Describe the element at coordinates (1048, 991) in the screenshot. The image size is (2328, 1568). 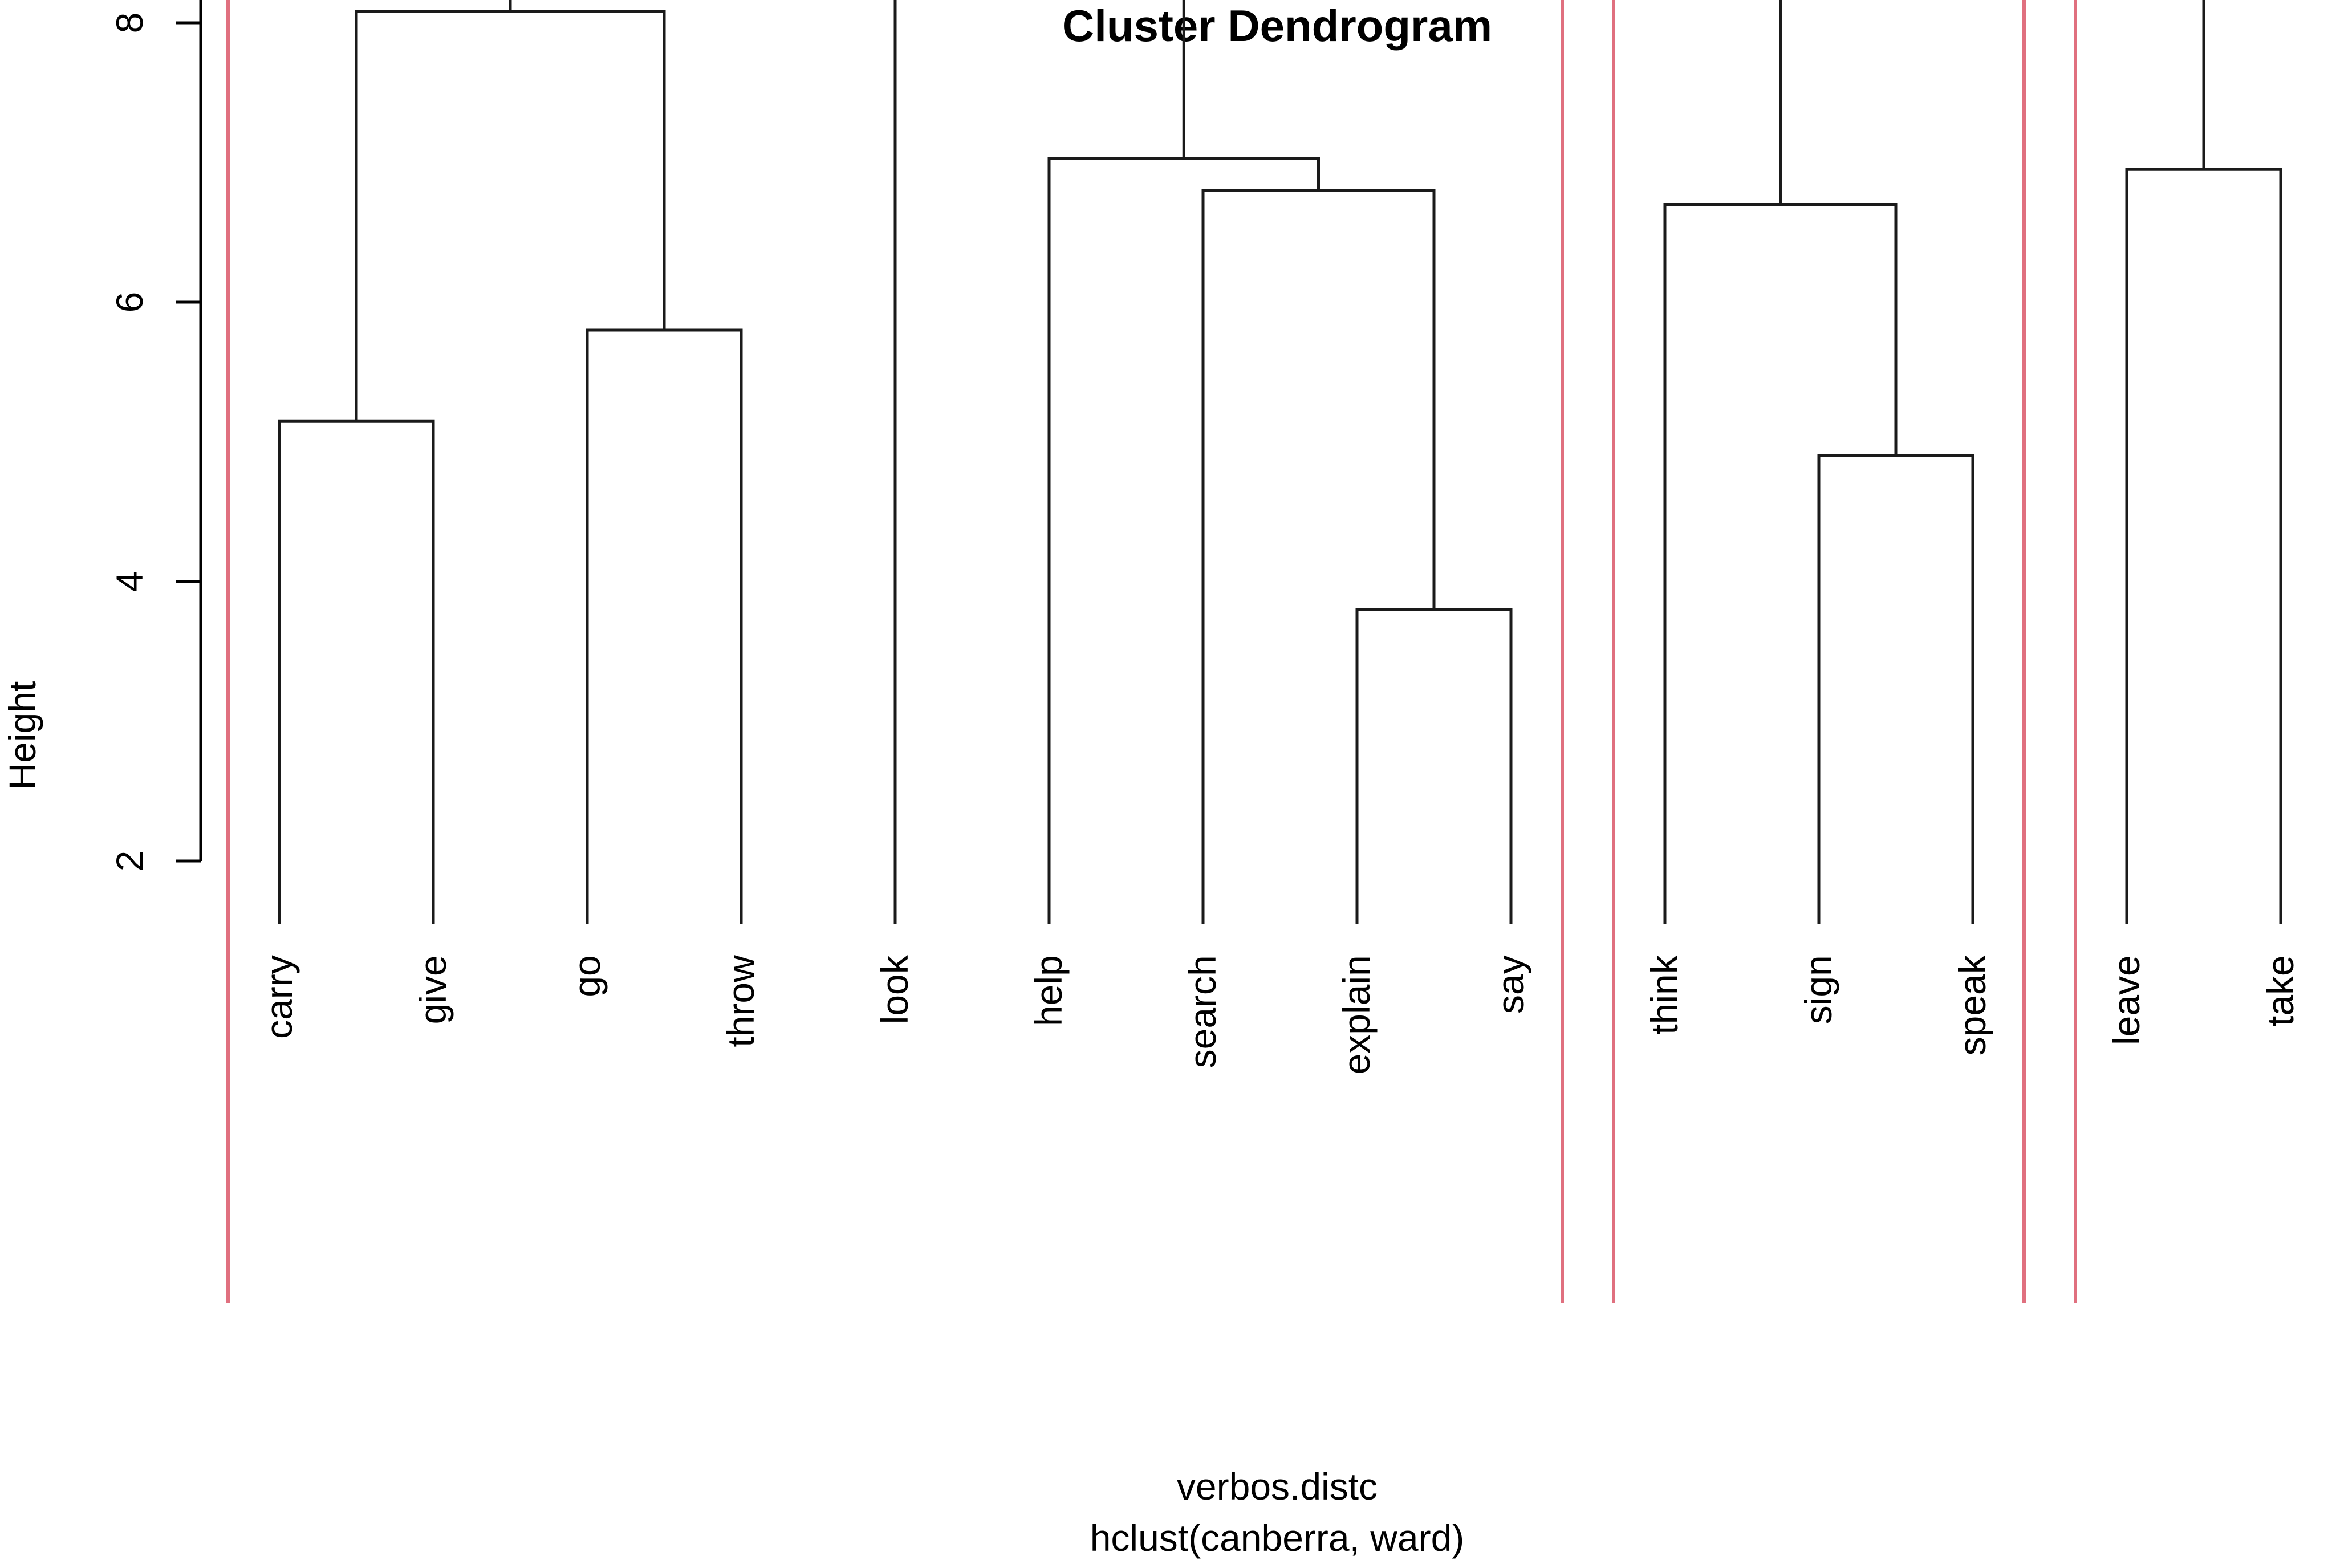
I see `leaf-label: help` at that location.